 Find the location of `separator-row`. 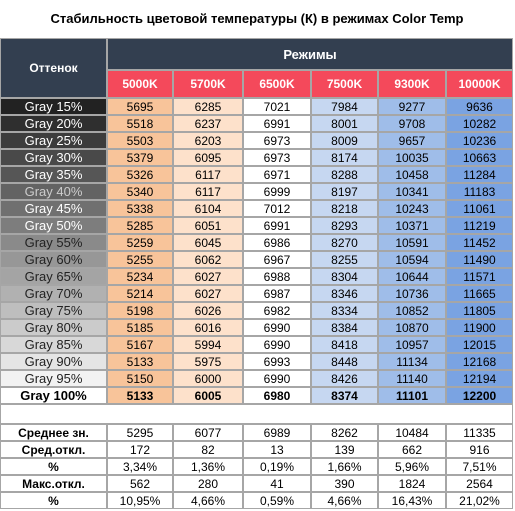

separator-row is located at coordinates (256, 414).